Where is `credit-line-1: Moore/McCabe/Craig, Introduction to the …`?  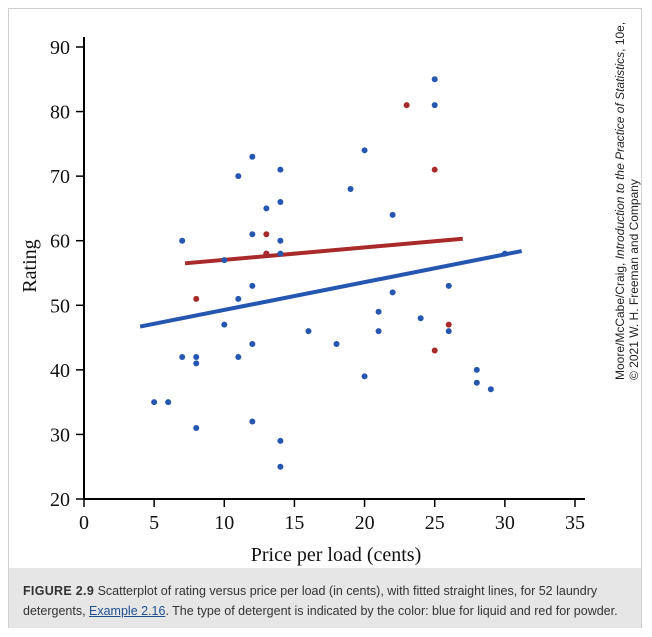 credit-line-1: Moore/McCabe/Craig, Introduction to the … is located at coordinates (620, 190).